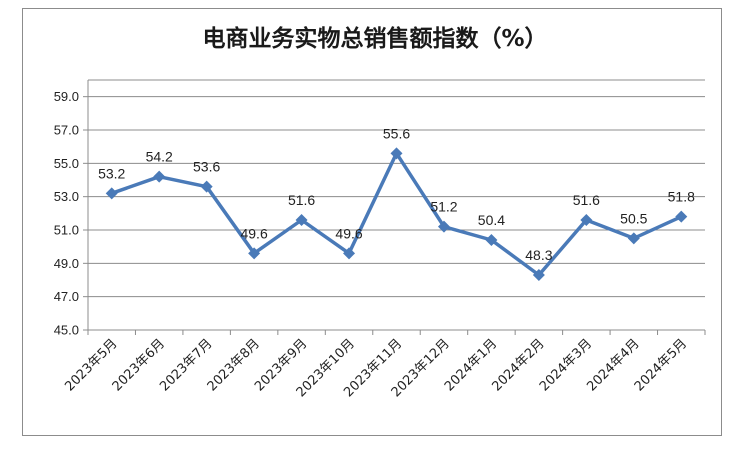 The height and width of the screenshot is (454, 750). What do you see at coordinates (491, 220) in the screenshot?
I see `data-label: 50.4` at bounding box center [491, 220].